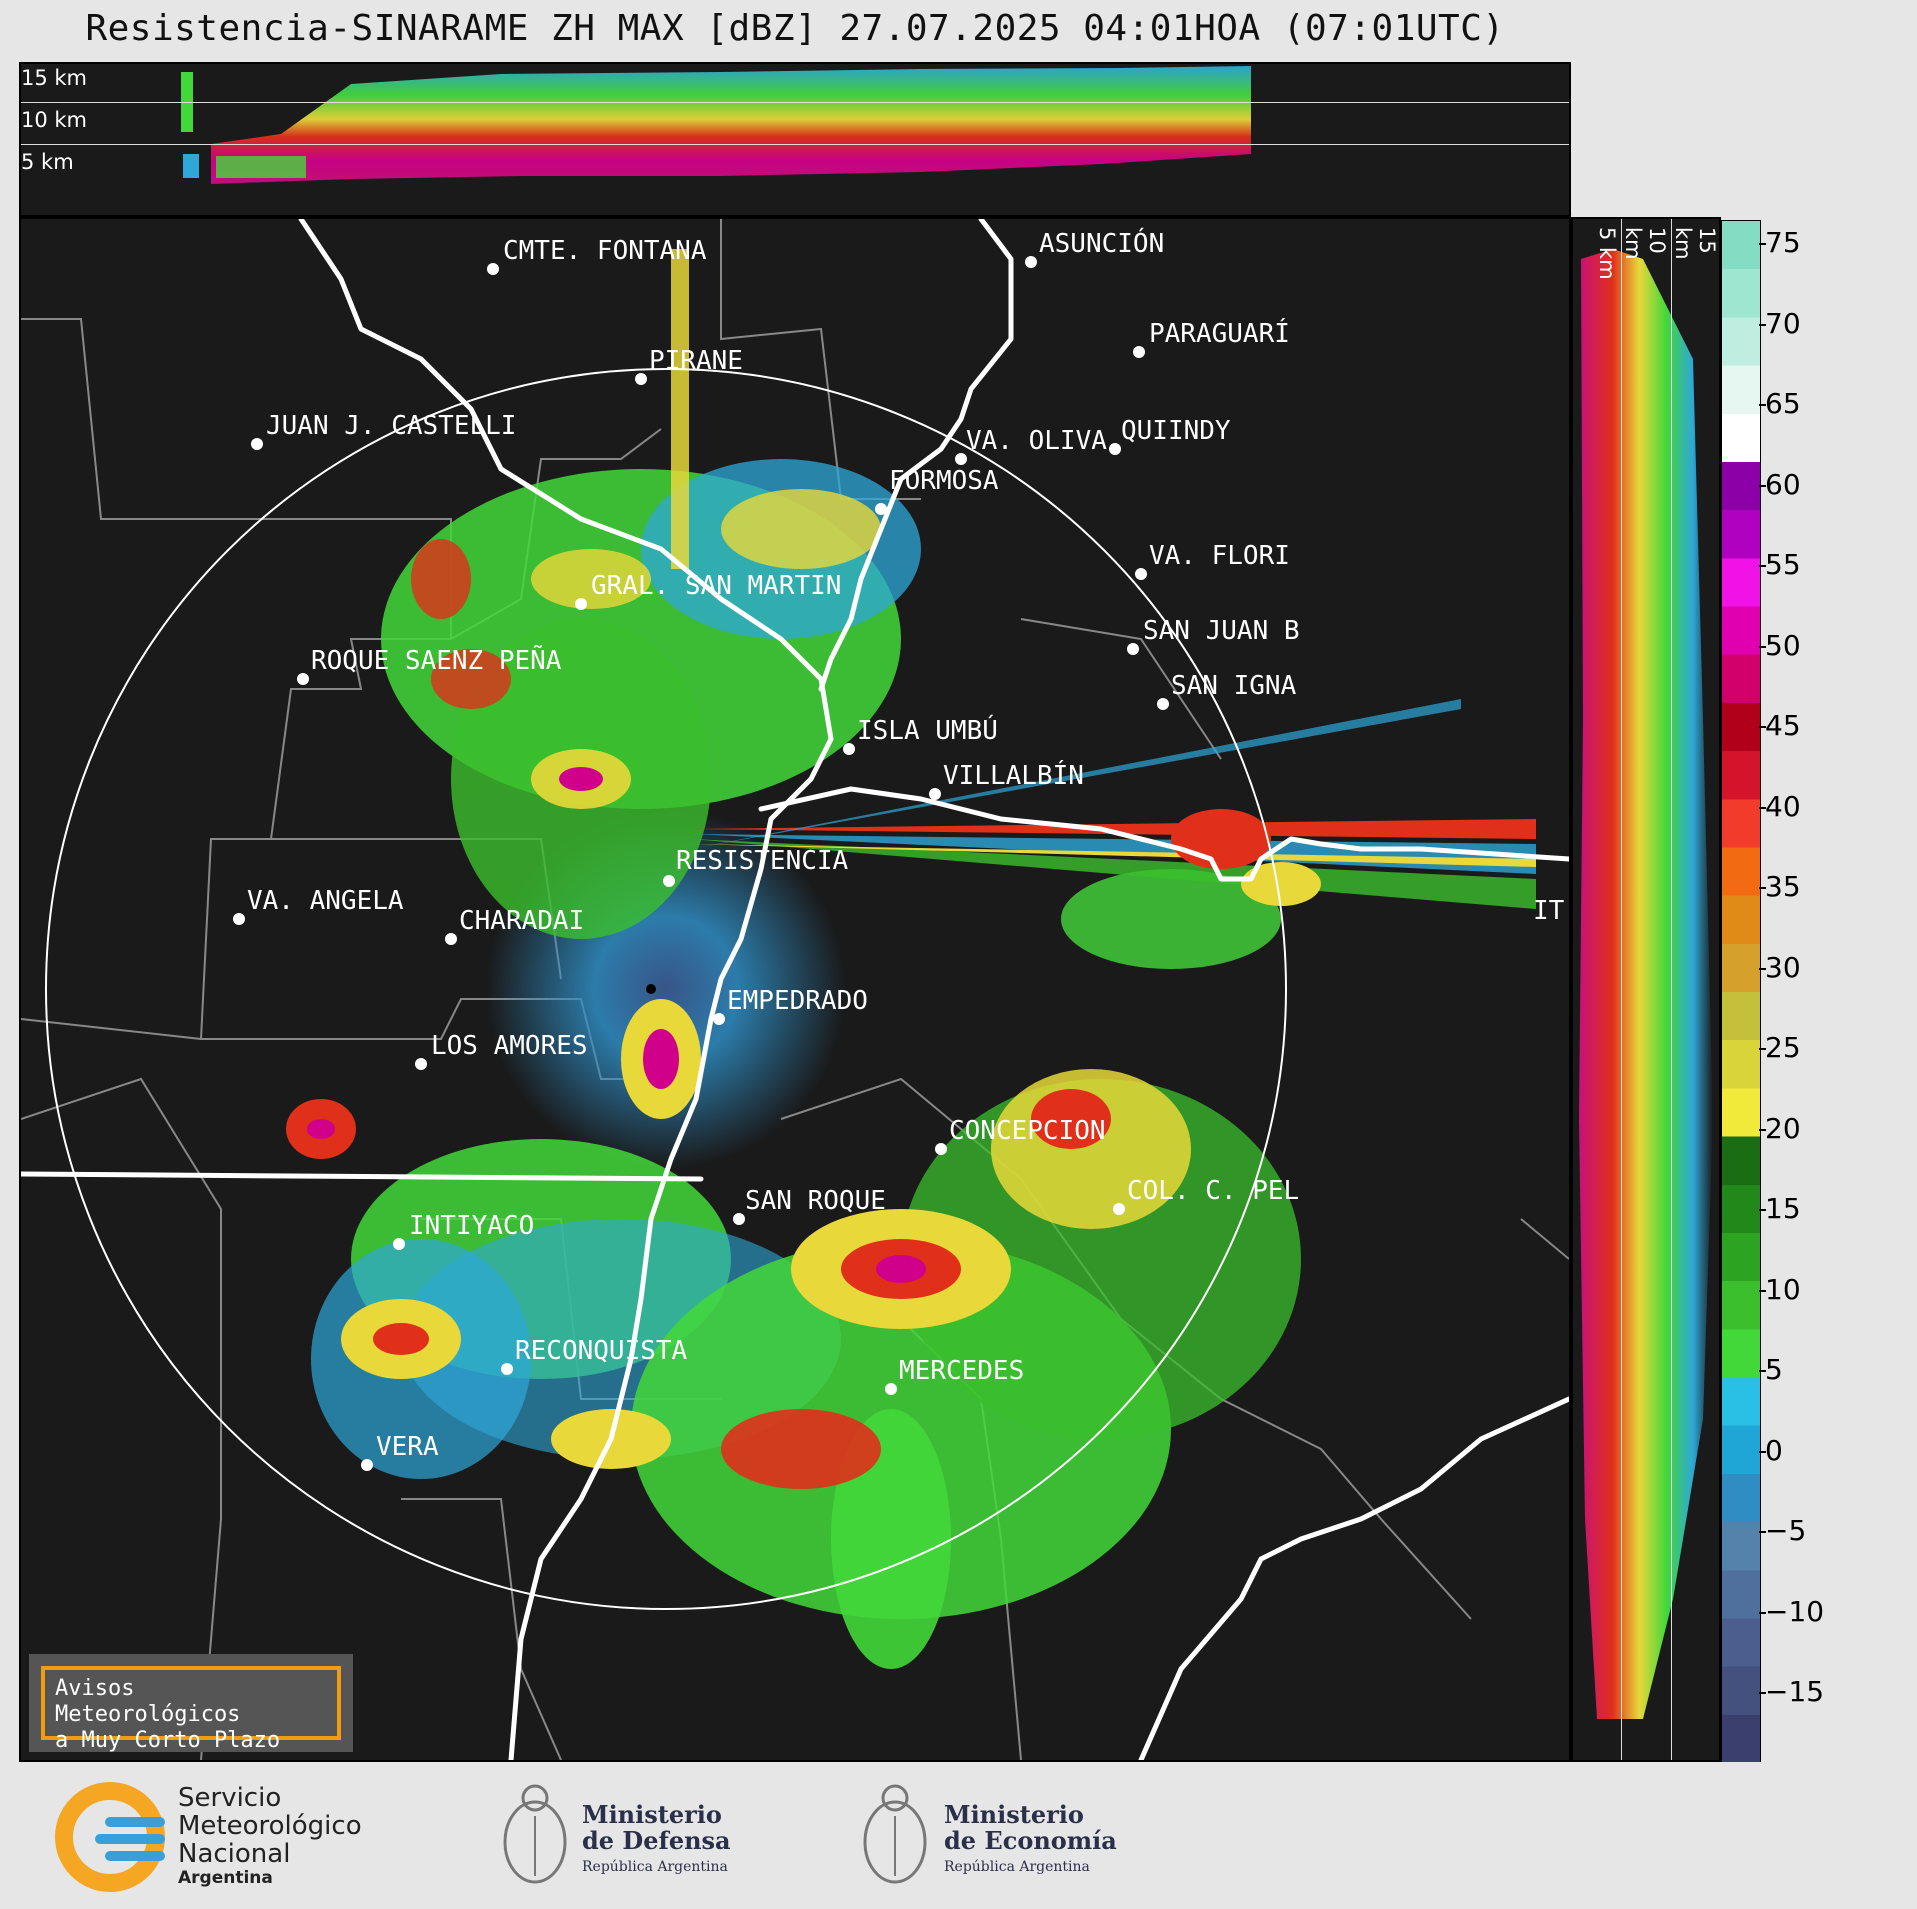 Image resolution: width=1917 pixels, height=1909 pixels. What do you see at coordinates (407, 1447) in the screenshot?
I see `city-vera: VERA` at bounding box center [407, 1447].